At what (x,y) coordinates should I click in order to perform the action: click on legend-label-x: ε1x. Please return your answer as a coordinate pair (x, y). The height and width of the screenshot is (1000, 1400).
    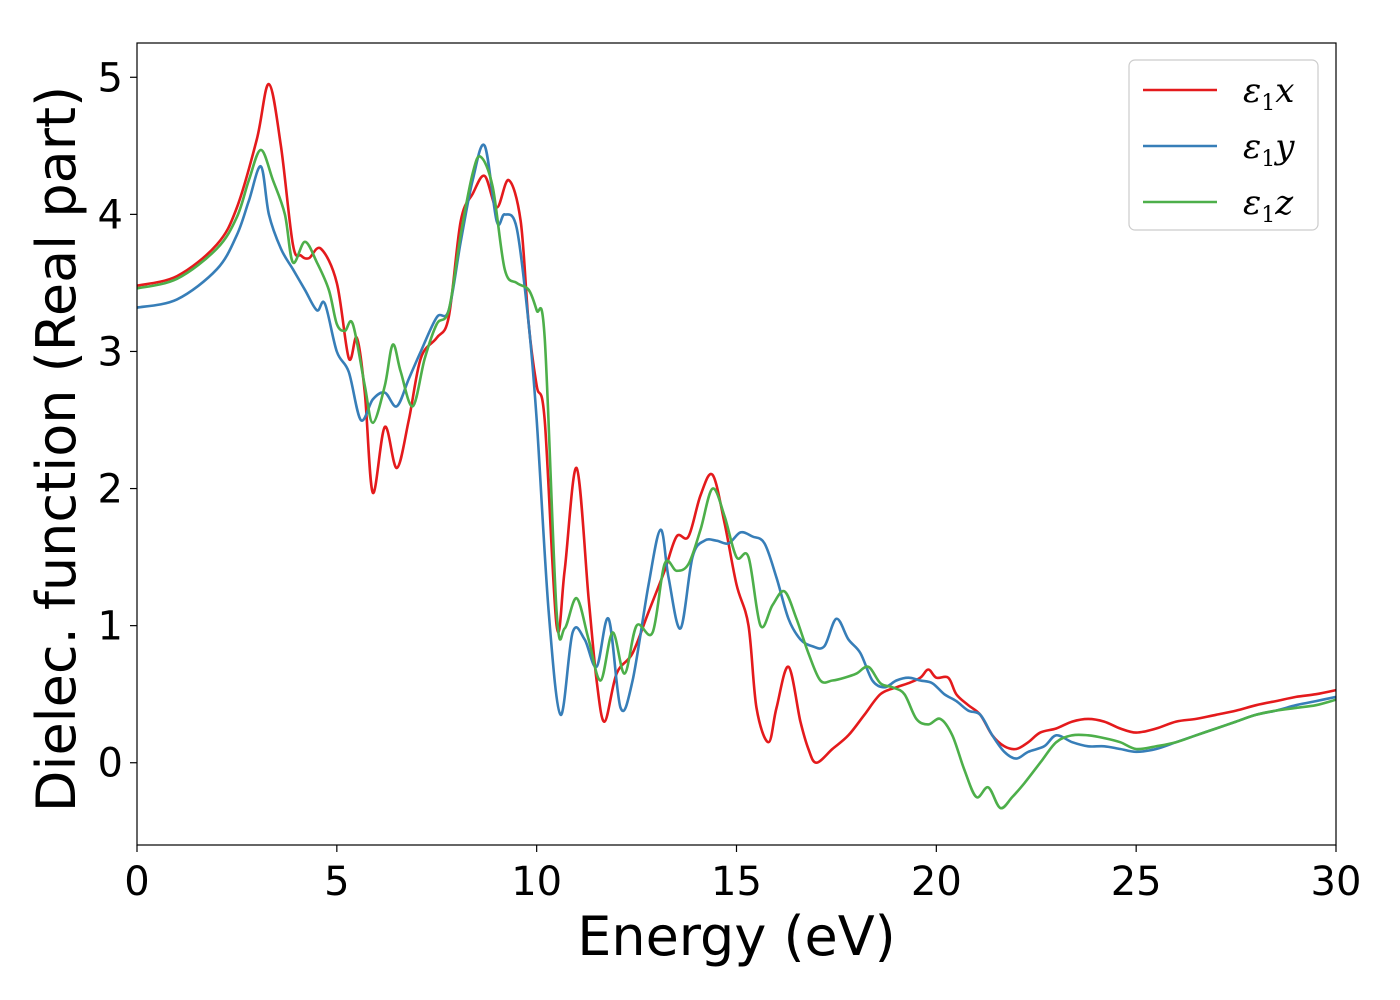
    Looking at the image, I should click on (1268, 93).